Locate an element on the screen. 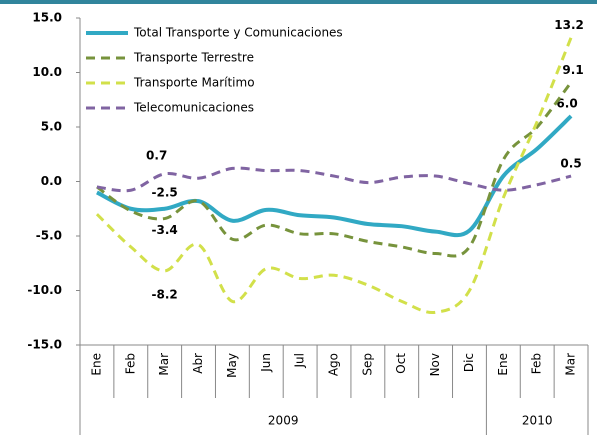 The width and height of the screenshot is (597, 435). x-tick-label: Dic is located at coordinates (469, 362).